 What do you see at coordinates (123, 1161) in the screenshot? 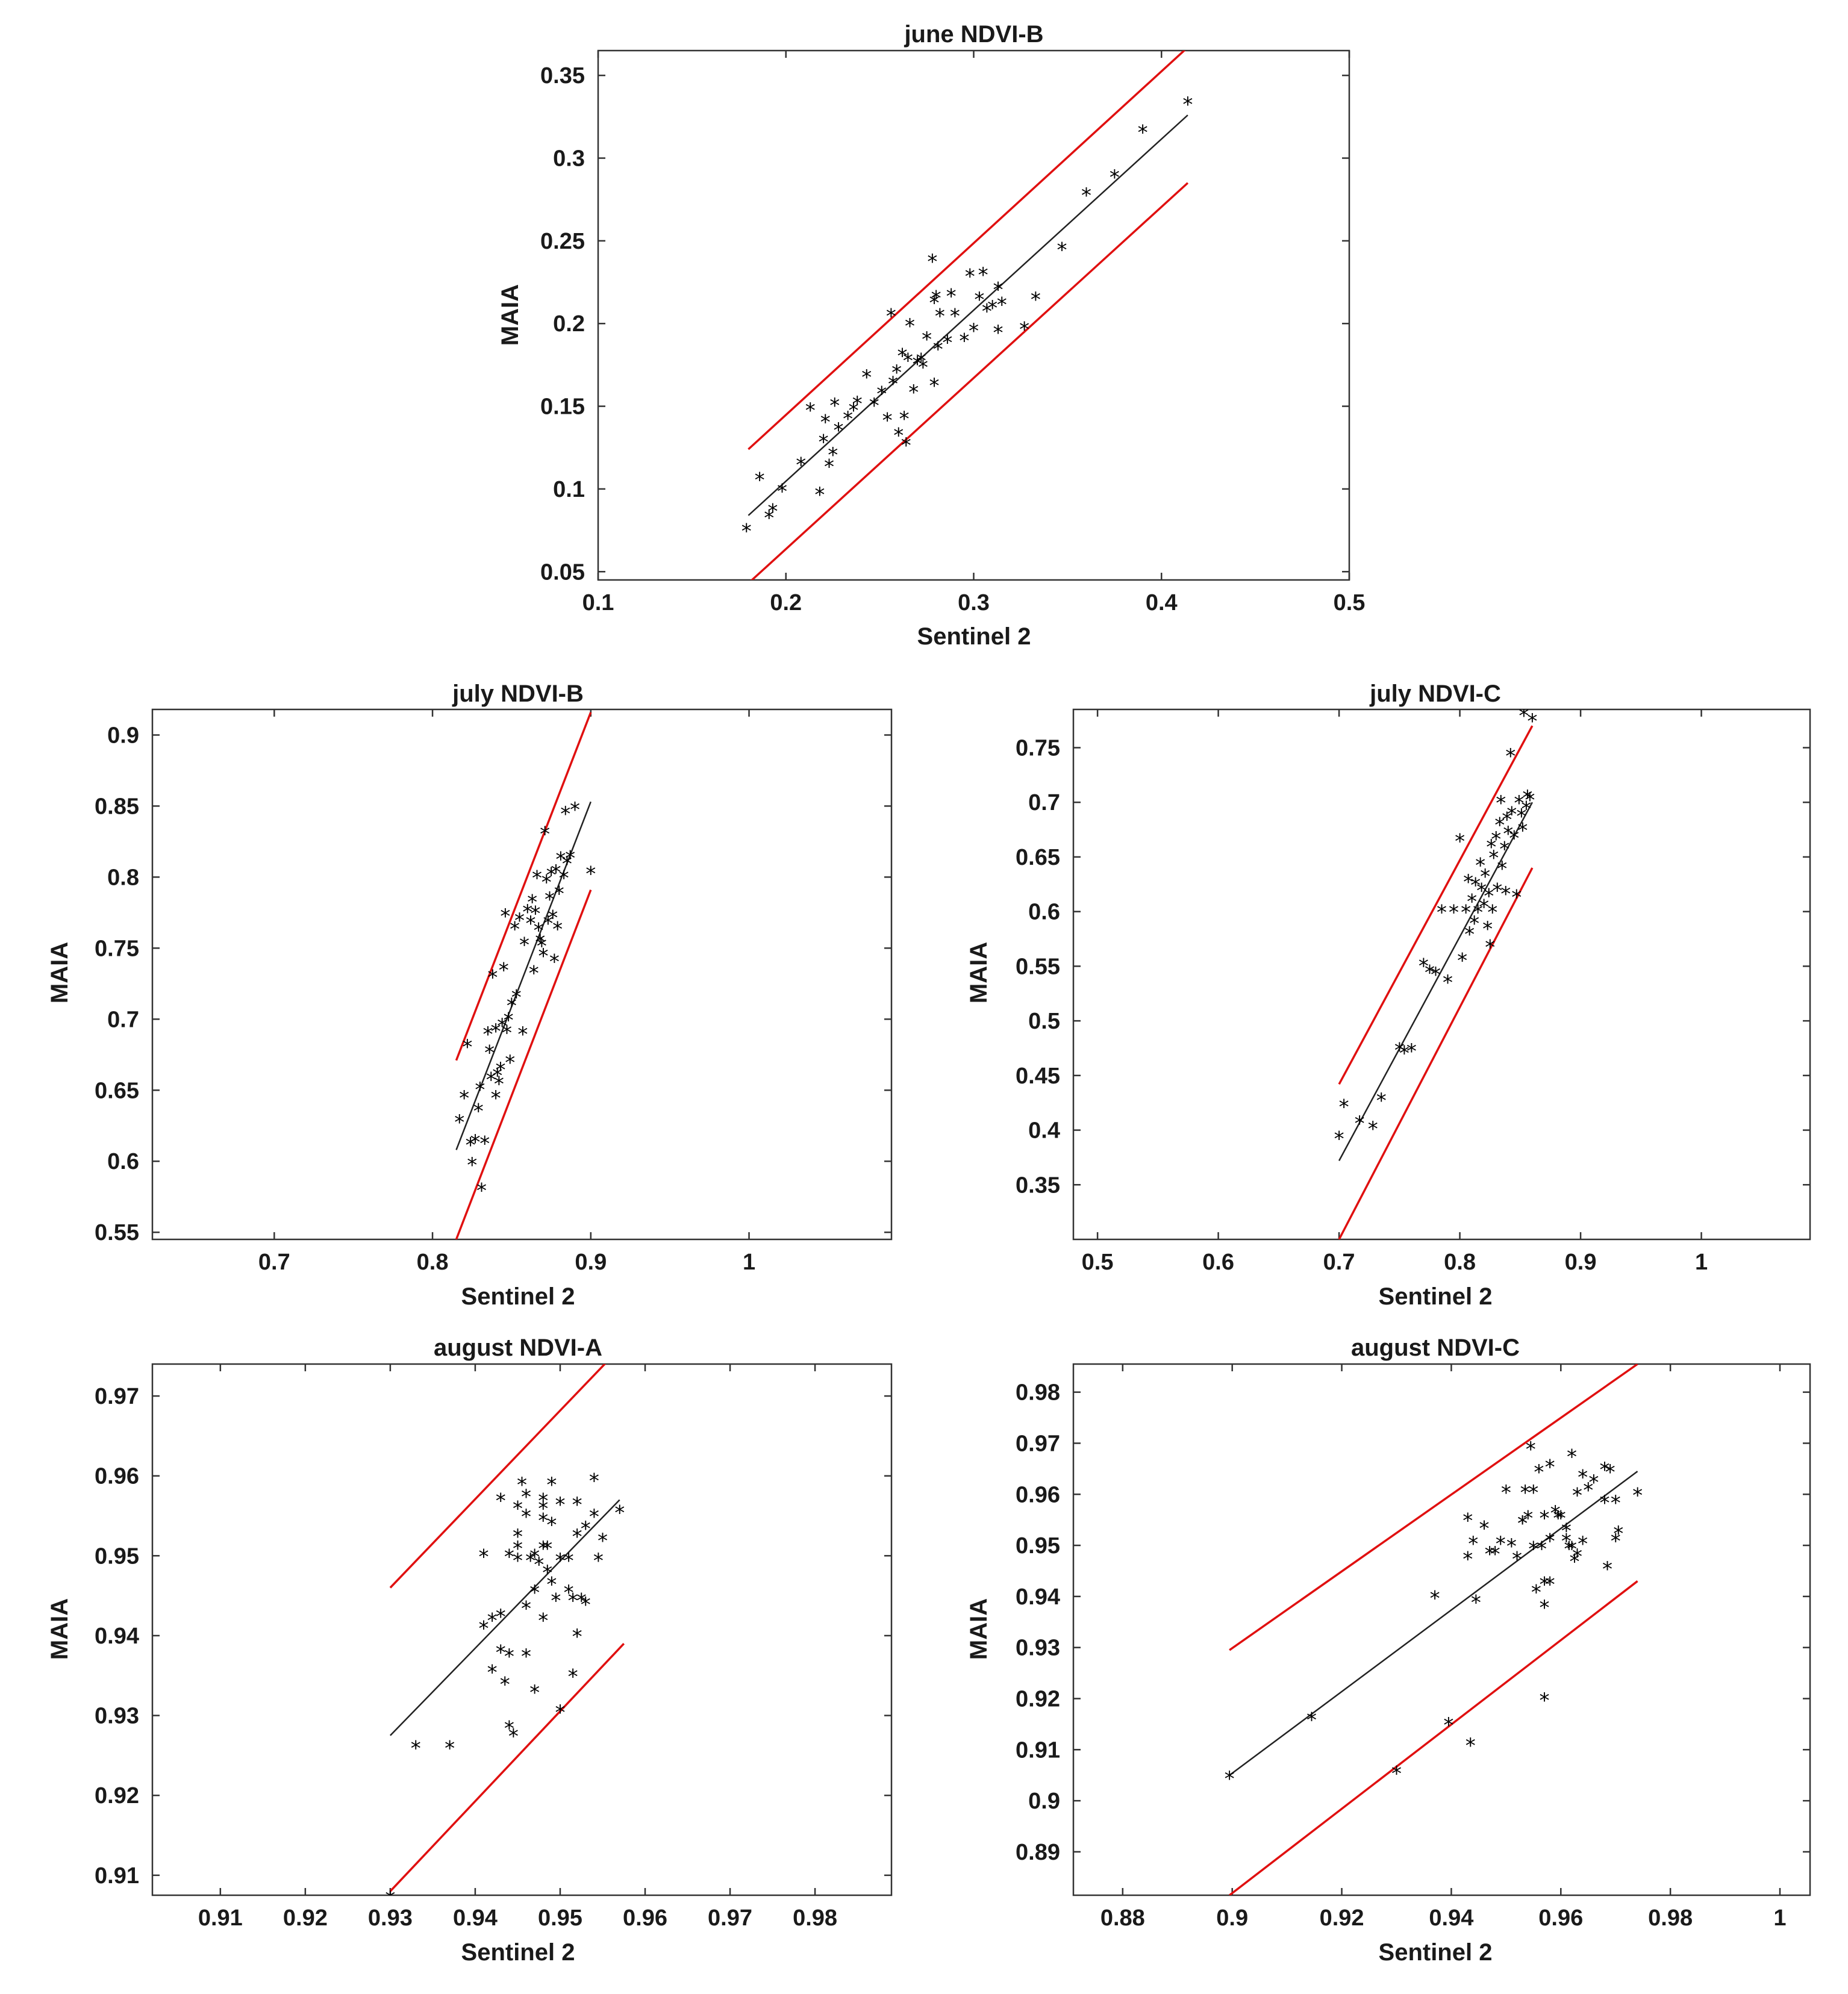
I see `y-tick-label: 0.6` at bounding box center [123, 1161].